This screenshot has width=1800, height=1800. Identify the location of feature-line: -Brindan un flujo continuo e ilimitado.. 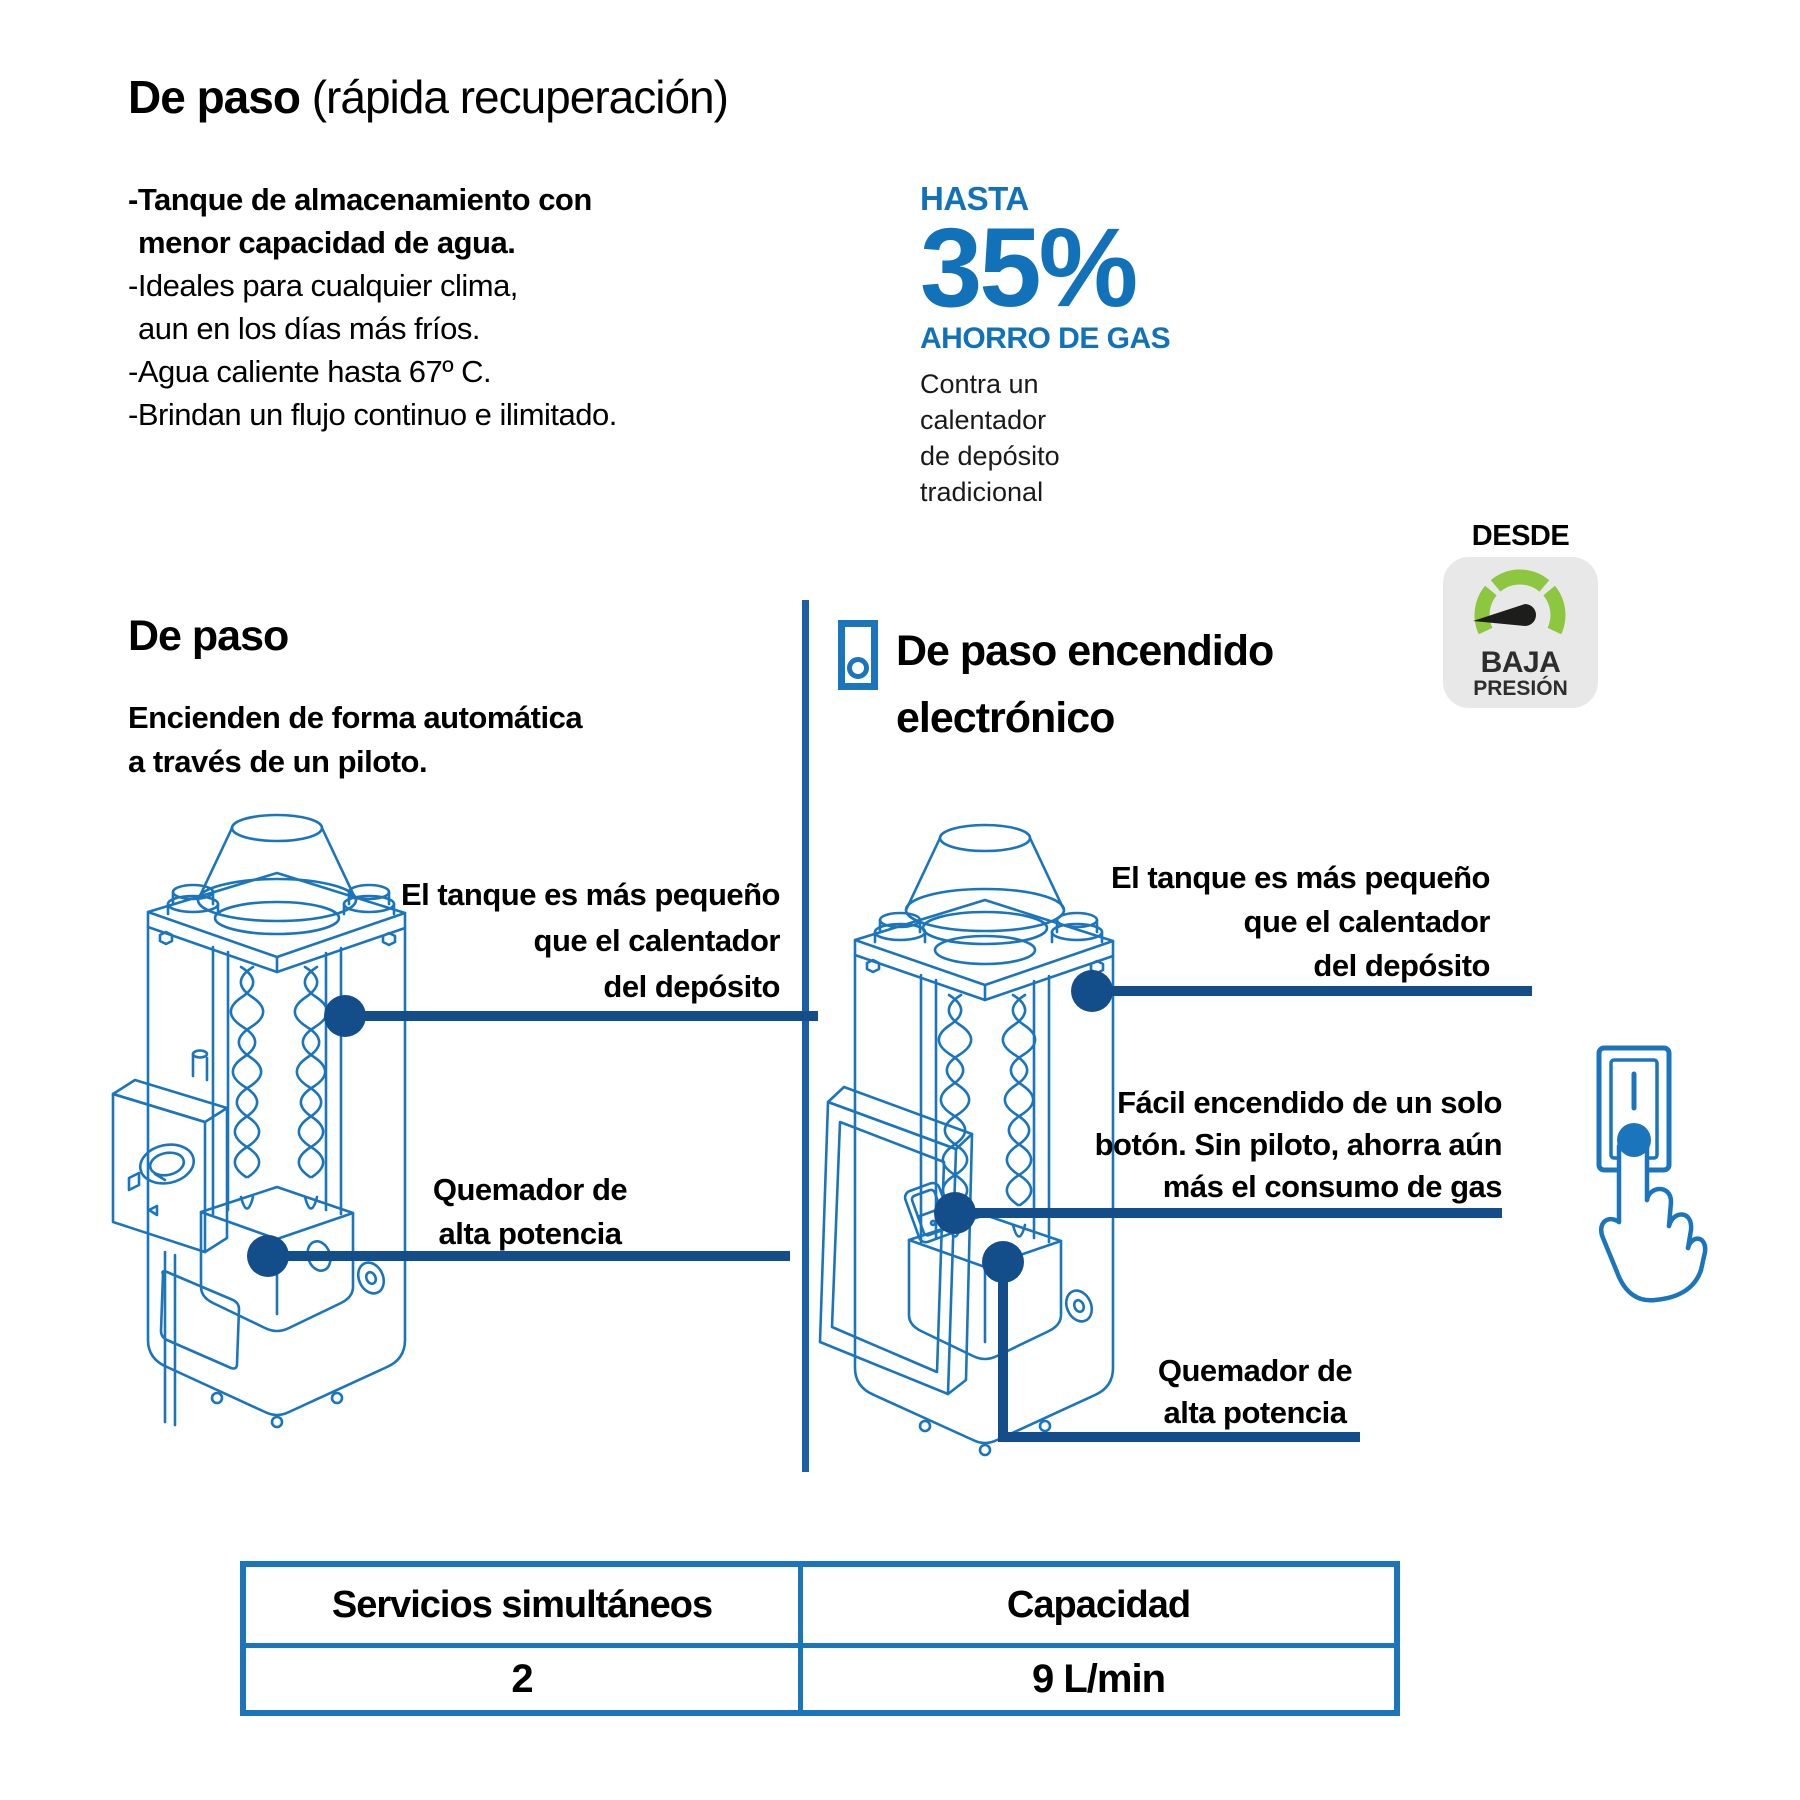
(372, 414).